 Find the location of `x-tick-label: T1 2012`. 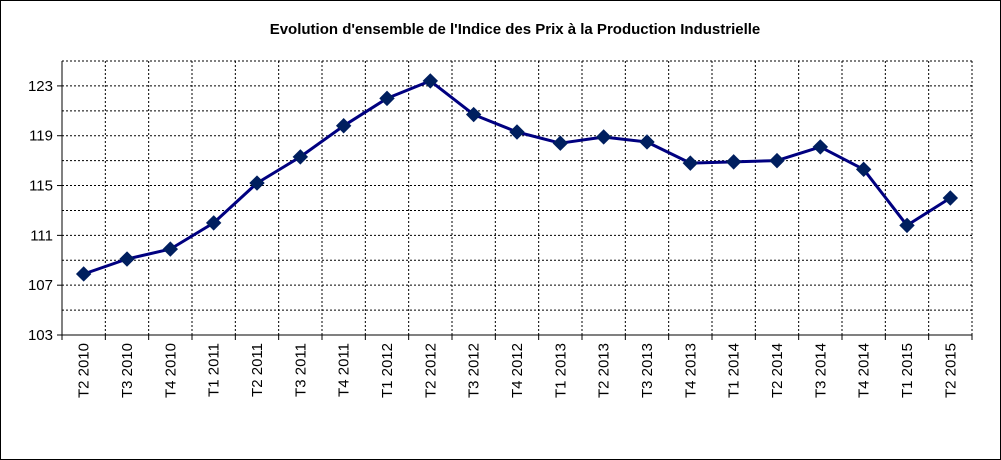

x-tick-label: T1 2012 is located at coordinates (387, 370).